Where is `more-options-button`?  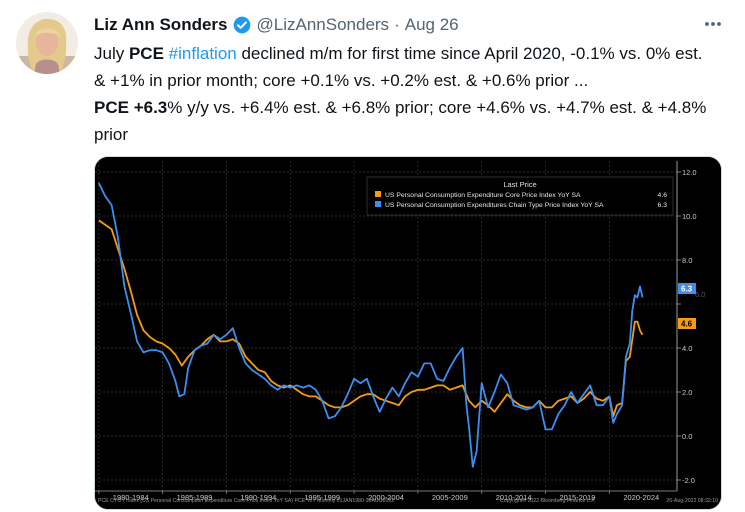 more-options-button is located at coordinates (713, 24).